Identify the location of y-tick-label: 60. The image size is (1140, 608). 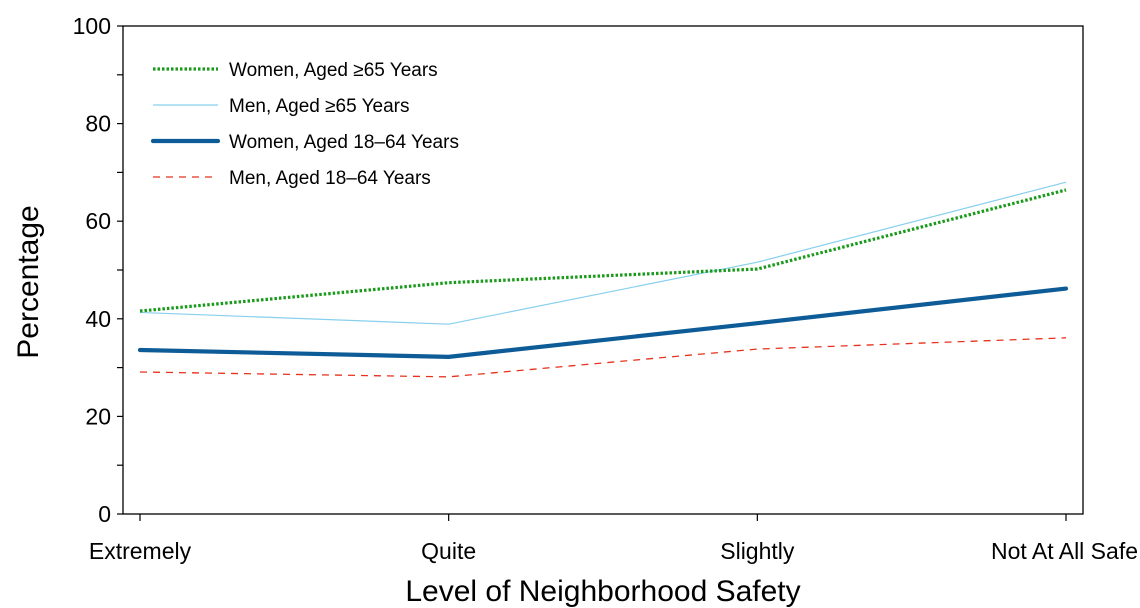
(98, 221).